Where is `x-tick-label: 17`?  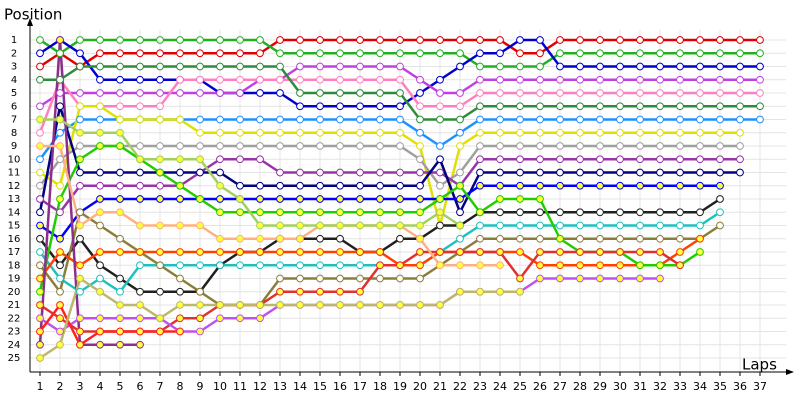
x-tick-label: 17 is located at coordinates (360, 386).